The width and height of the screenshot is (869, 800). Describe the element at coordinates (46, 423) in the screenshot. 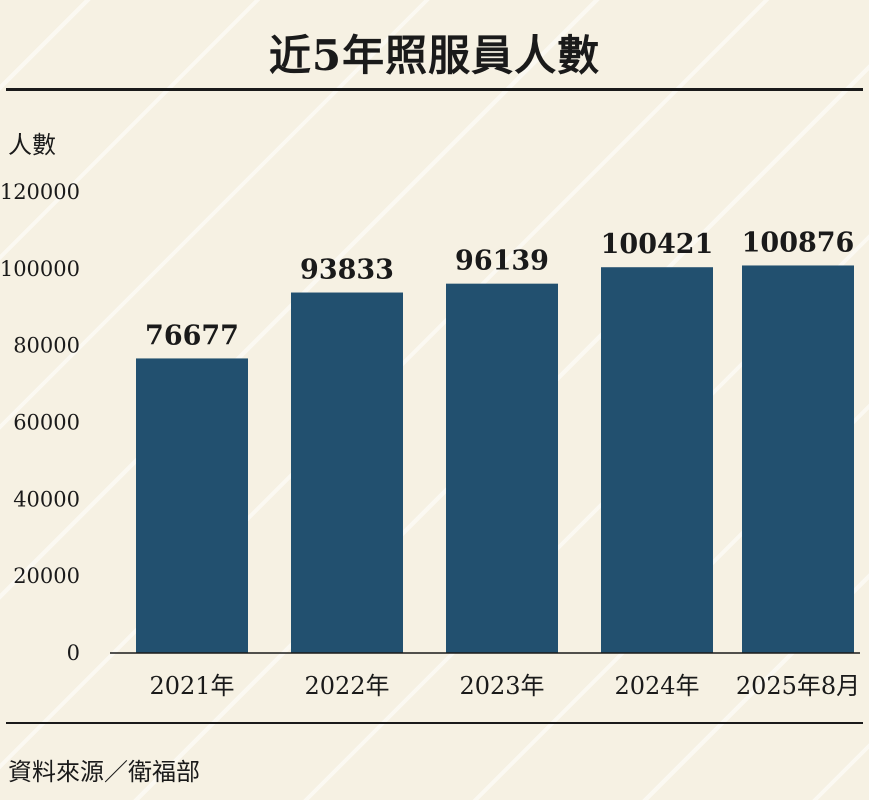

I see `y-tick-label: 60000` at that location.